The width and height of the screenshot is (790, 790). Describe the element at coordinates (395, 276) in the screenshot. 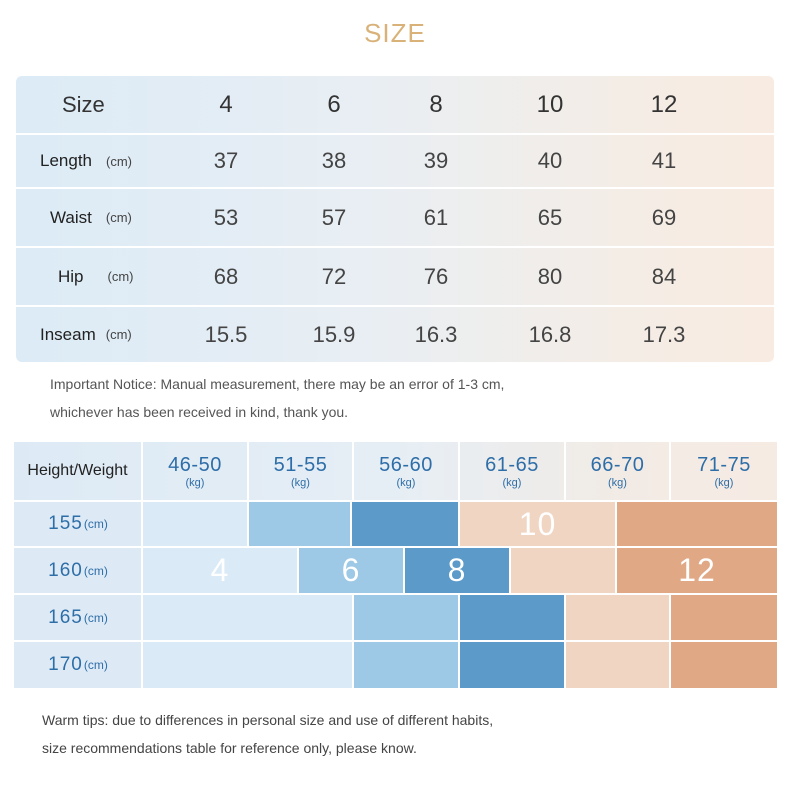

I see `size-row-hip: Hip (cm) 68 72 76 80 84` at that location.